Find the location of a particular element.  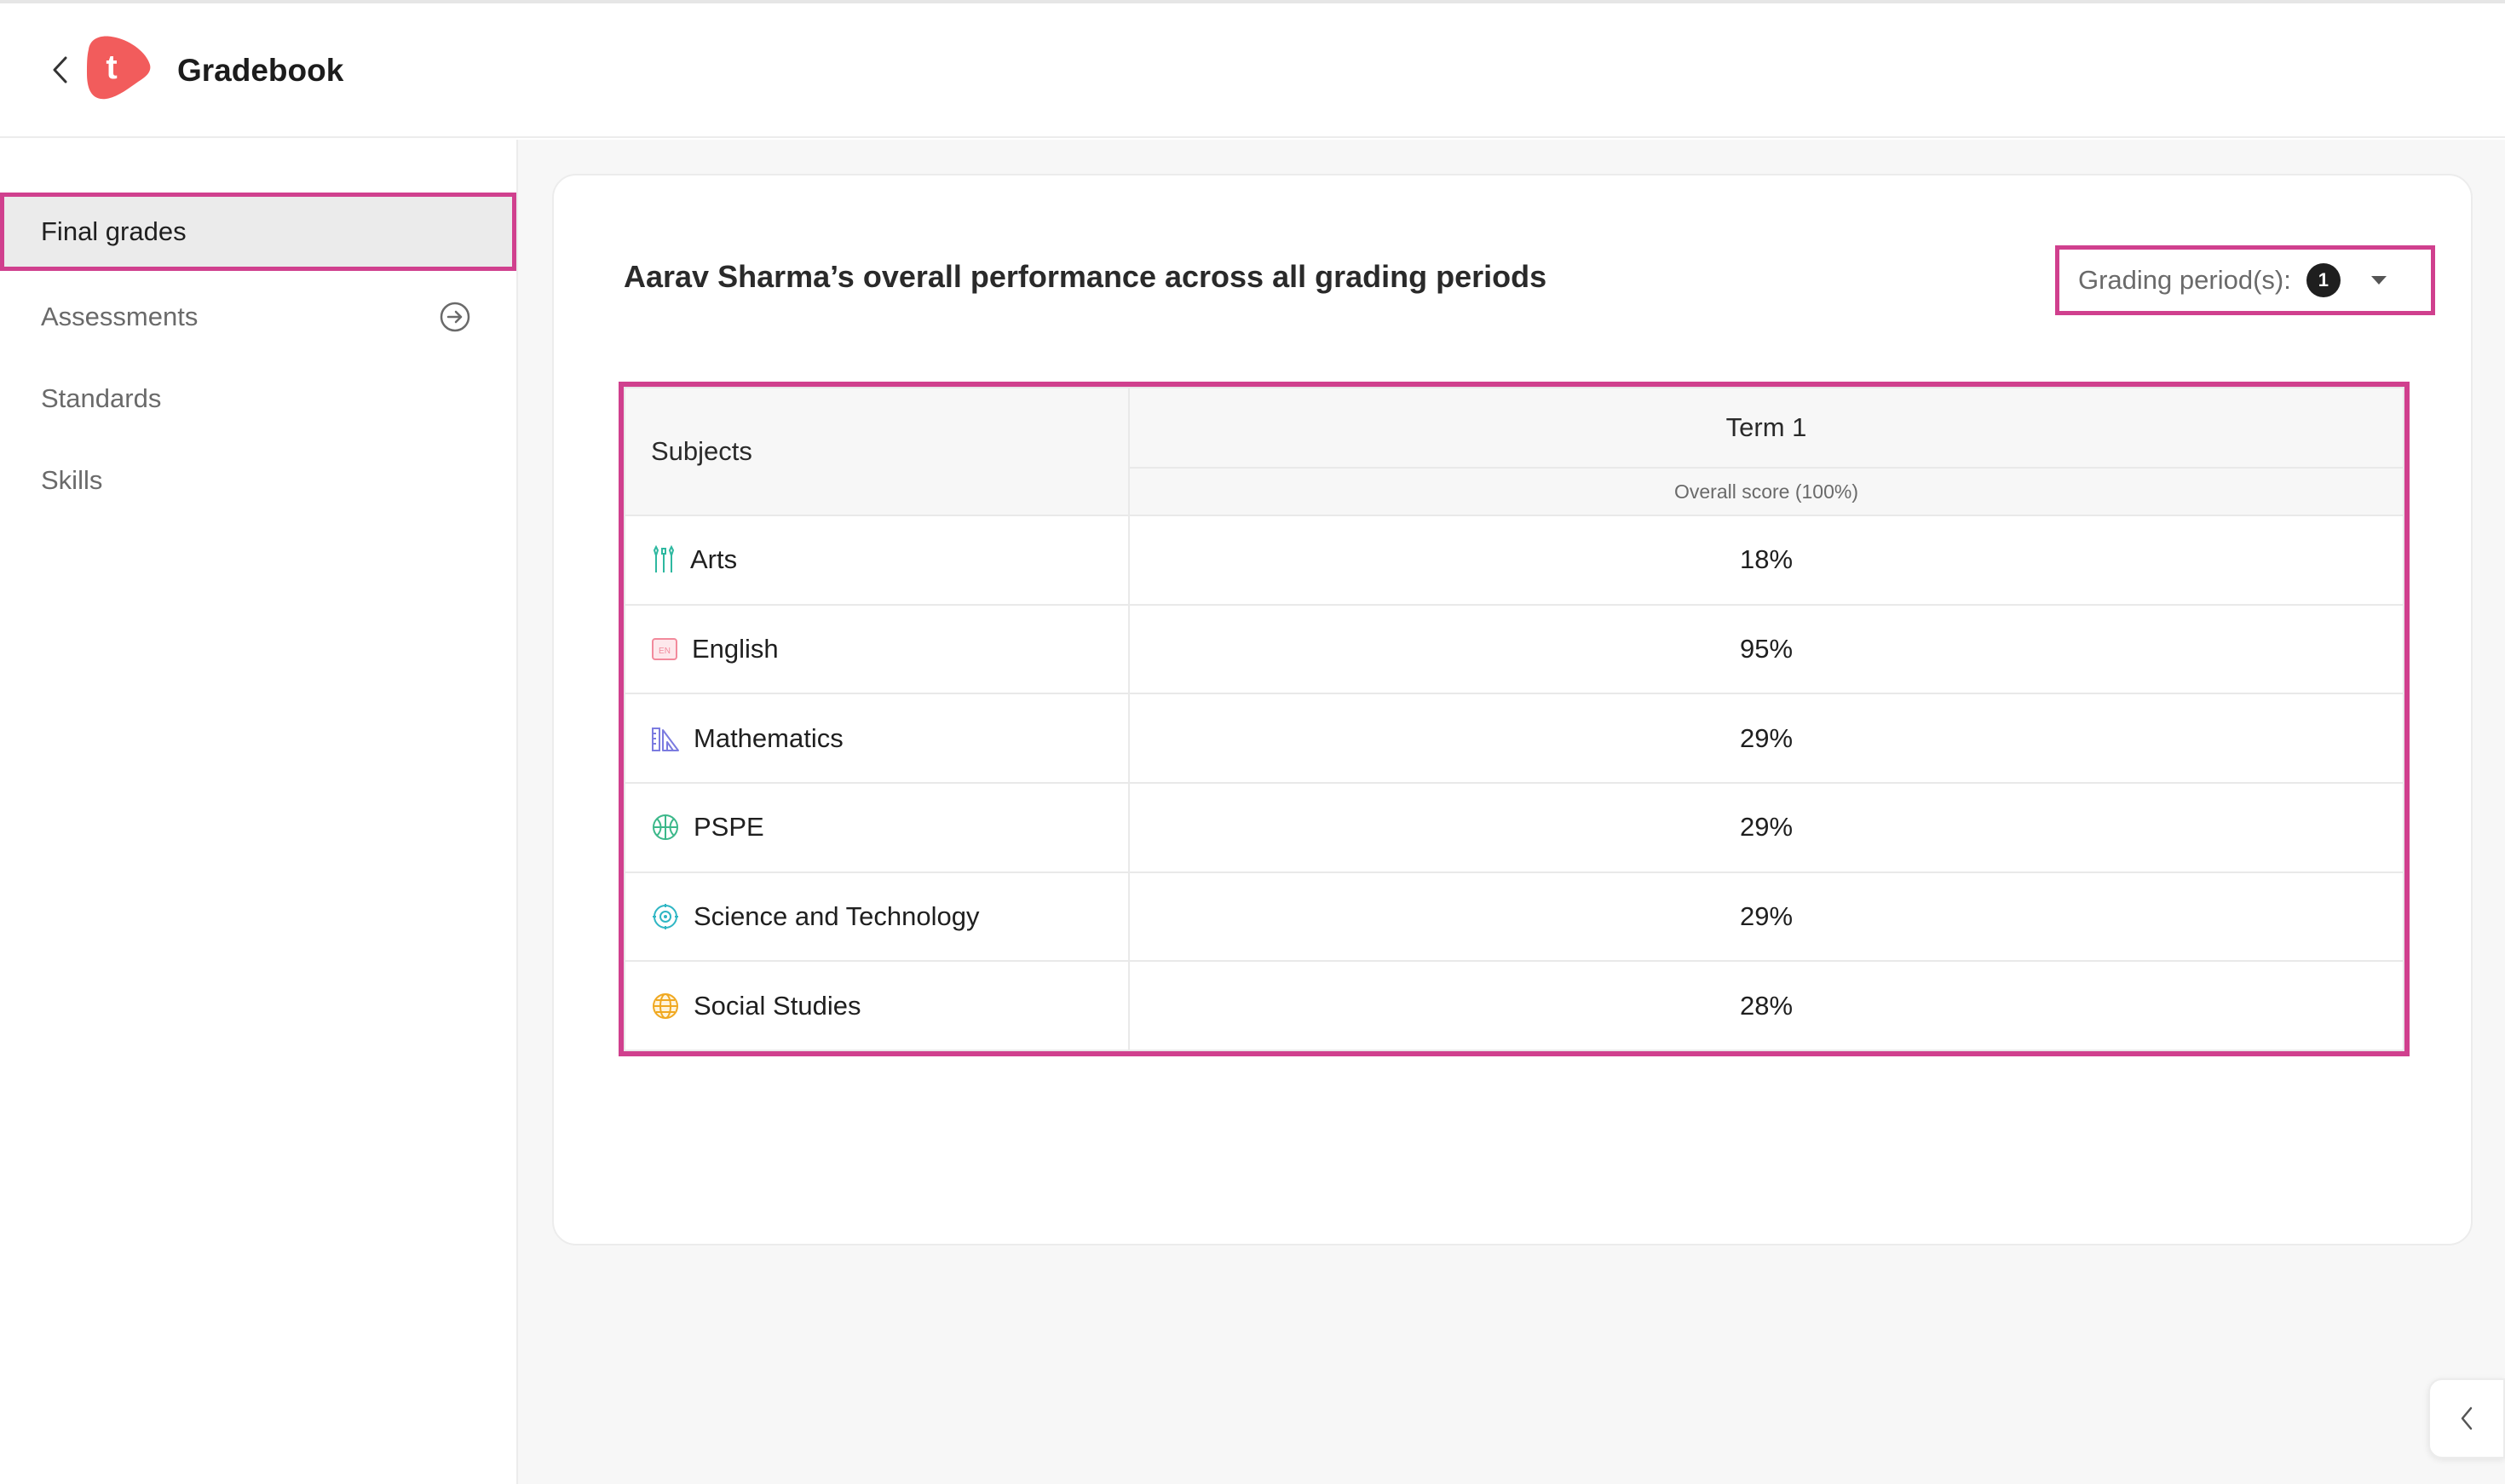

table-row: Mathematics 29% is located at coordinates (1514, 738).